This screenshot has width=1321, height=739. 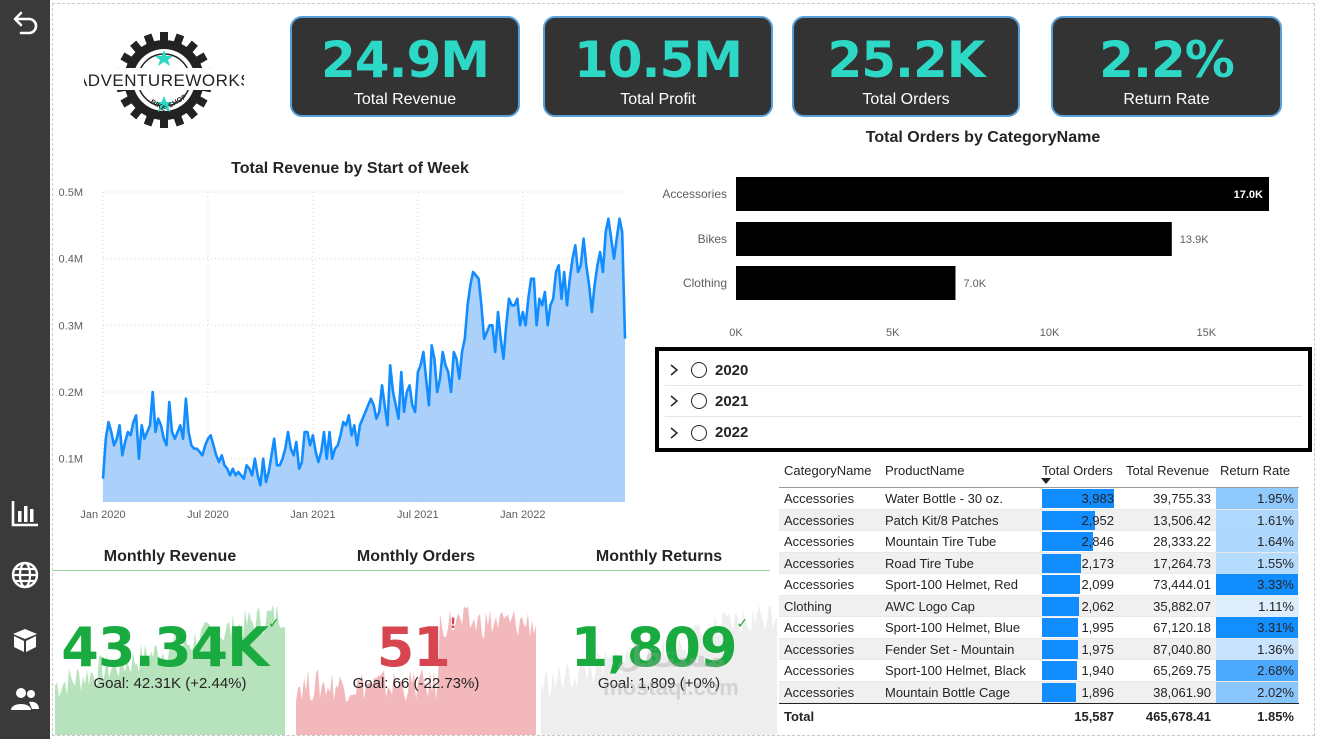 I want to click on cell-return-rate: 1.36%, so click(x=1275, y=649).